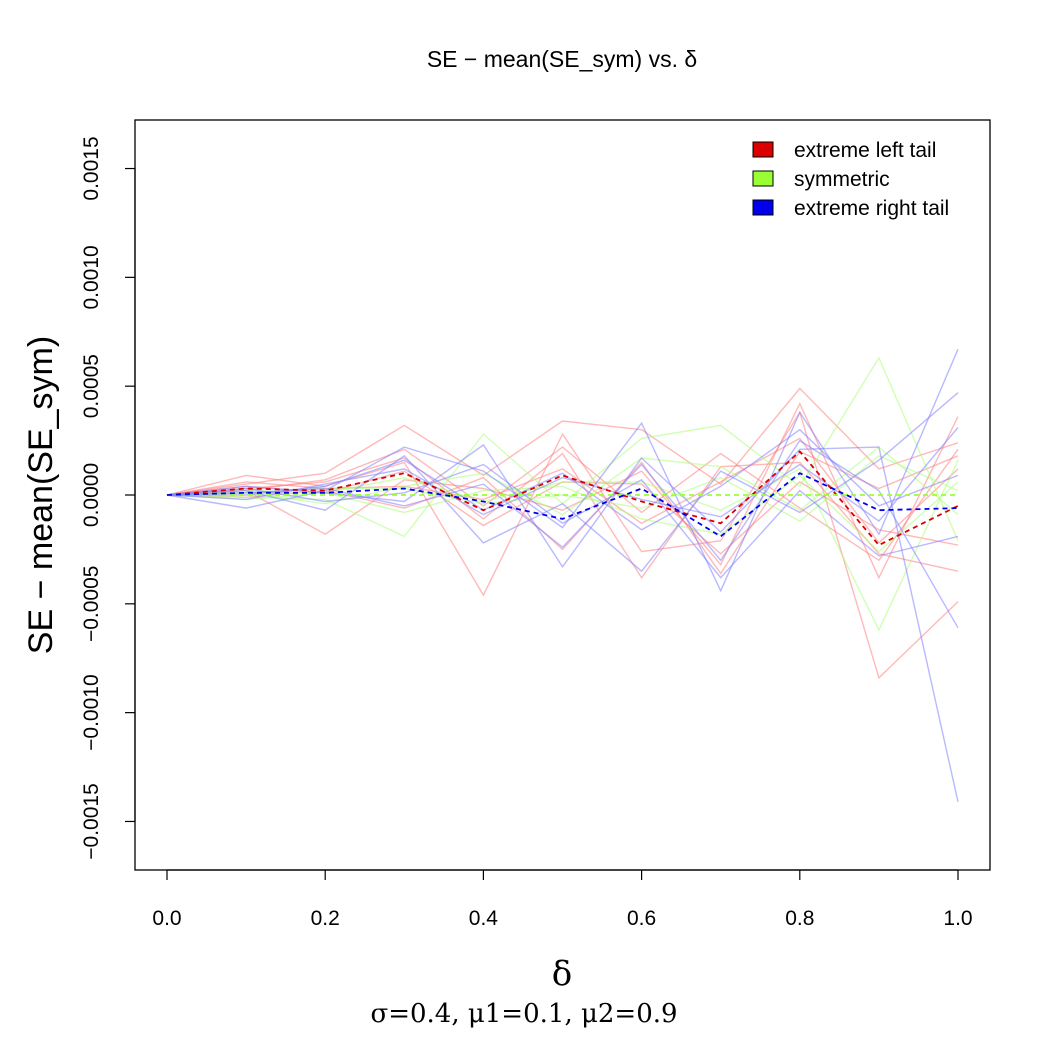  What do you see at coordinates (91, 604) in the screenshot?
I see `y-tick-label: −0.0005` at bounding box center [91, 604].